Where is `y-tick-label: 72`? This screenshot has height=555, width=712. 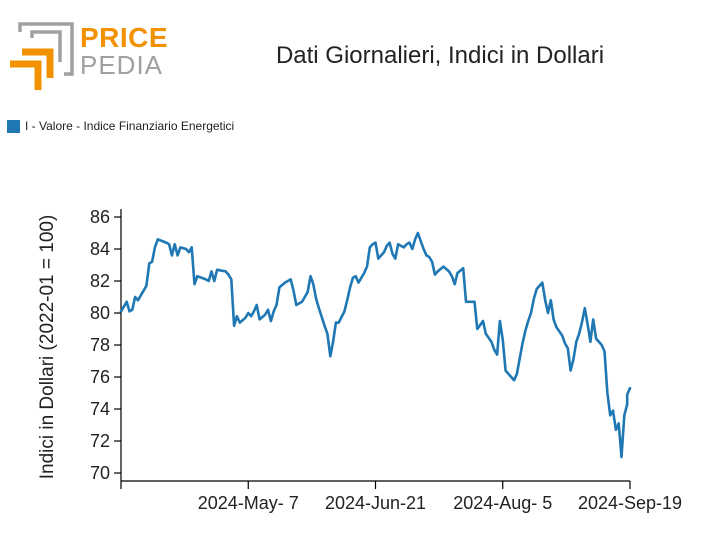 y-tick-label: 72 is located at coordinates (100, 441).